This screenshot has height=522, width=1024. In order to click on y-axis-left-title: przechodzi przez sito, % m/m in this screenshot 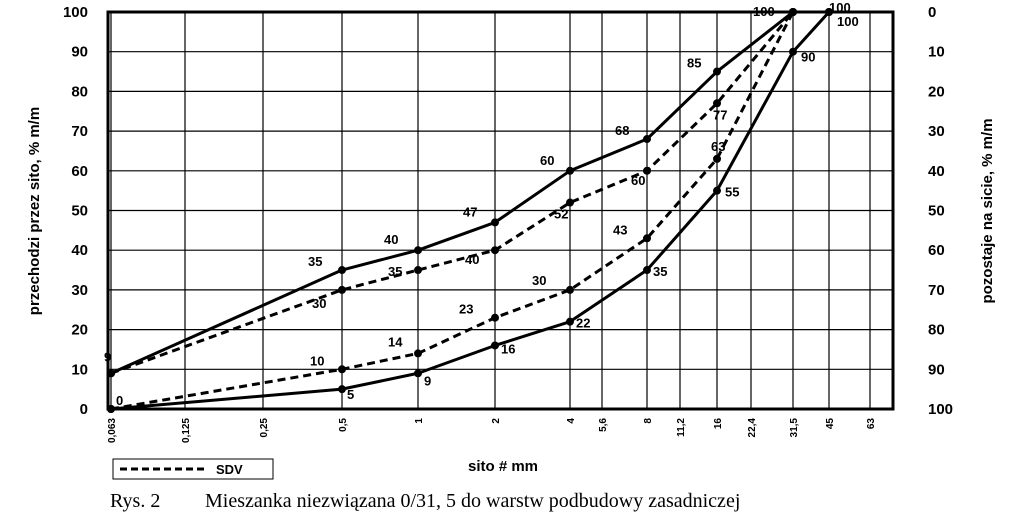, I will do `click(34, 211)`.